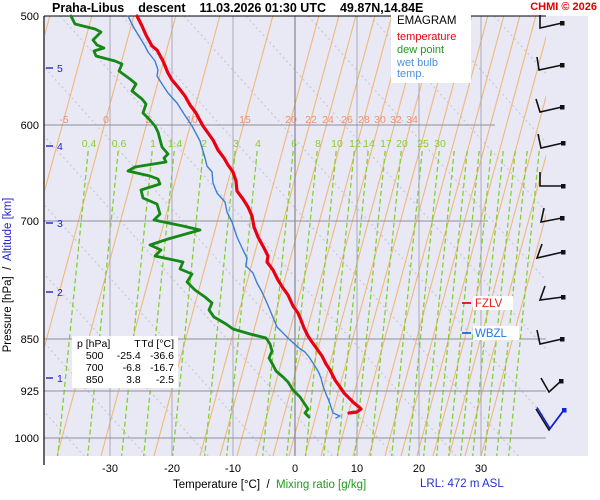 The height and width of the screenshot is (500, 600). I want to click on mixing-ratio-label: 4, so click(258, 144).